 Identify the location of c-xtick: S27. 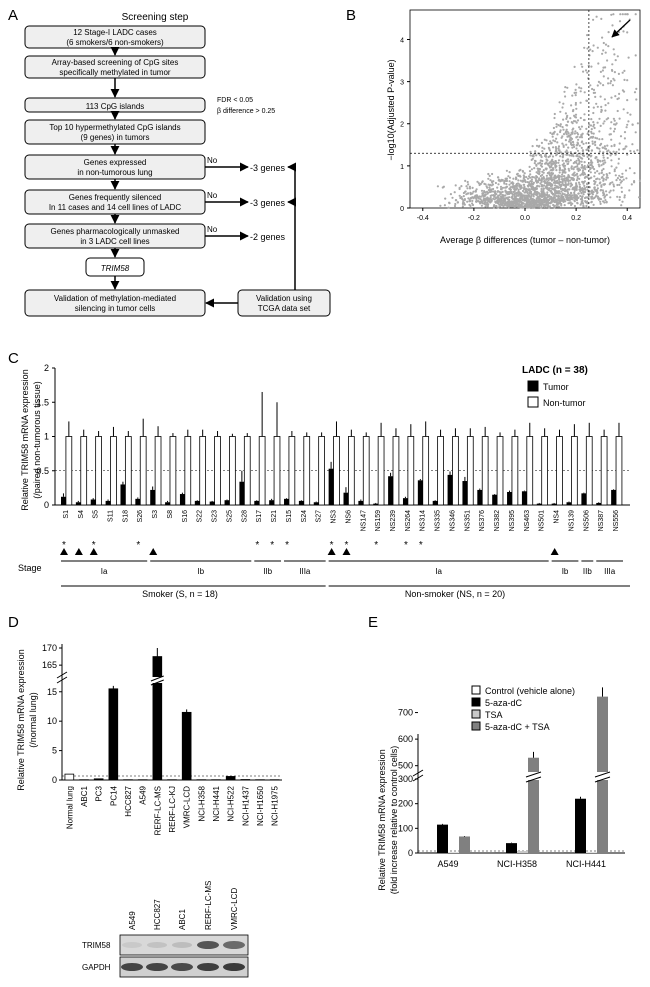
(319, 516).